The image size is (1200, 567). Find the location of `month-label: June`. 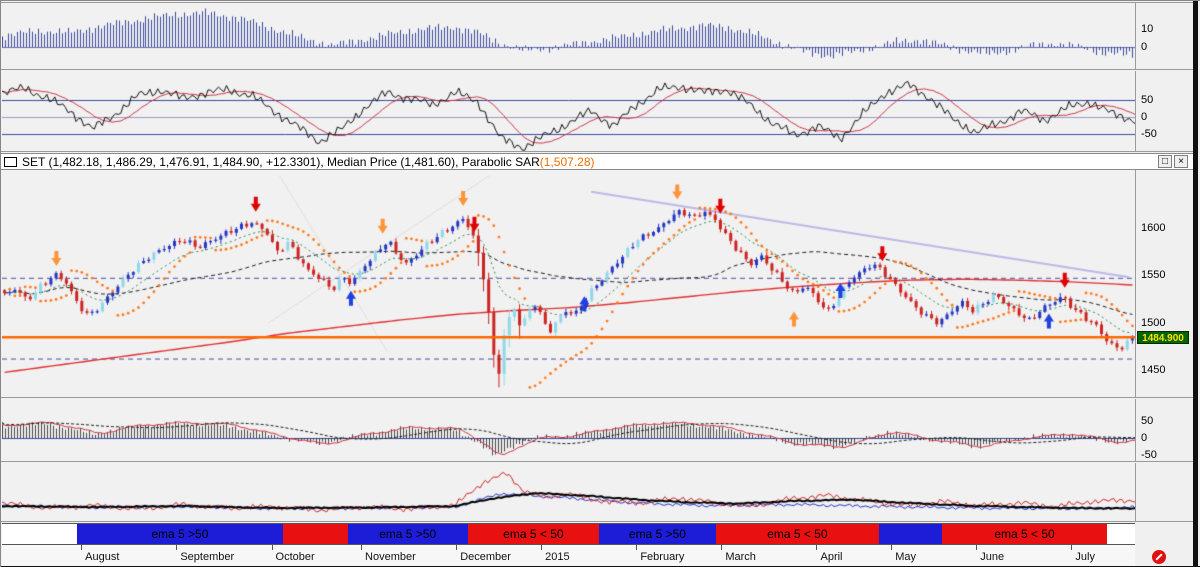

month-label: June is located at coordinates (992, 557).